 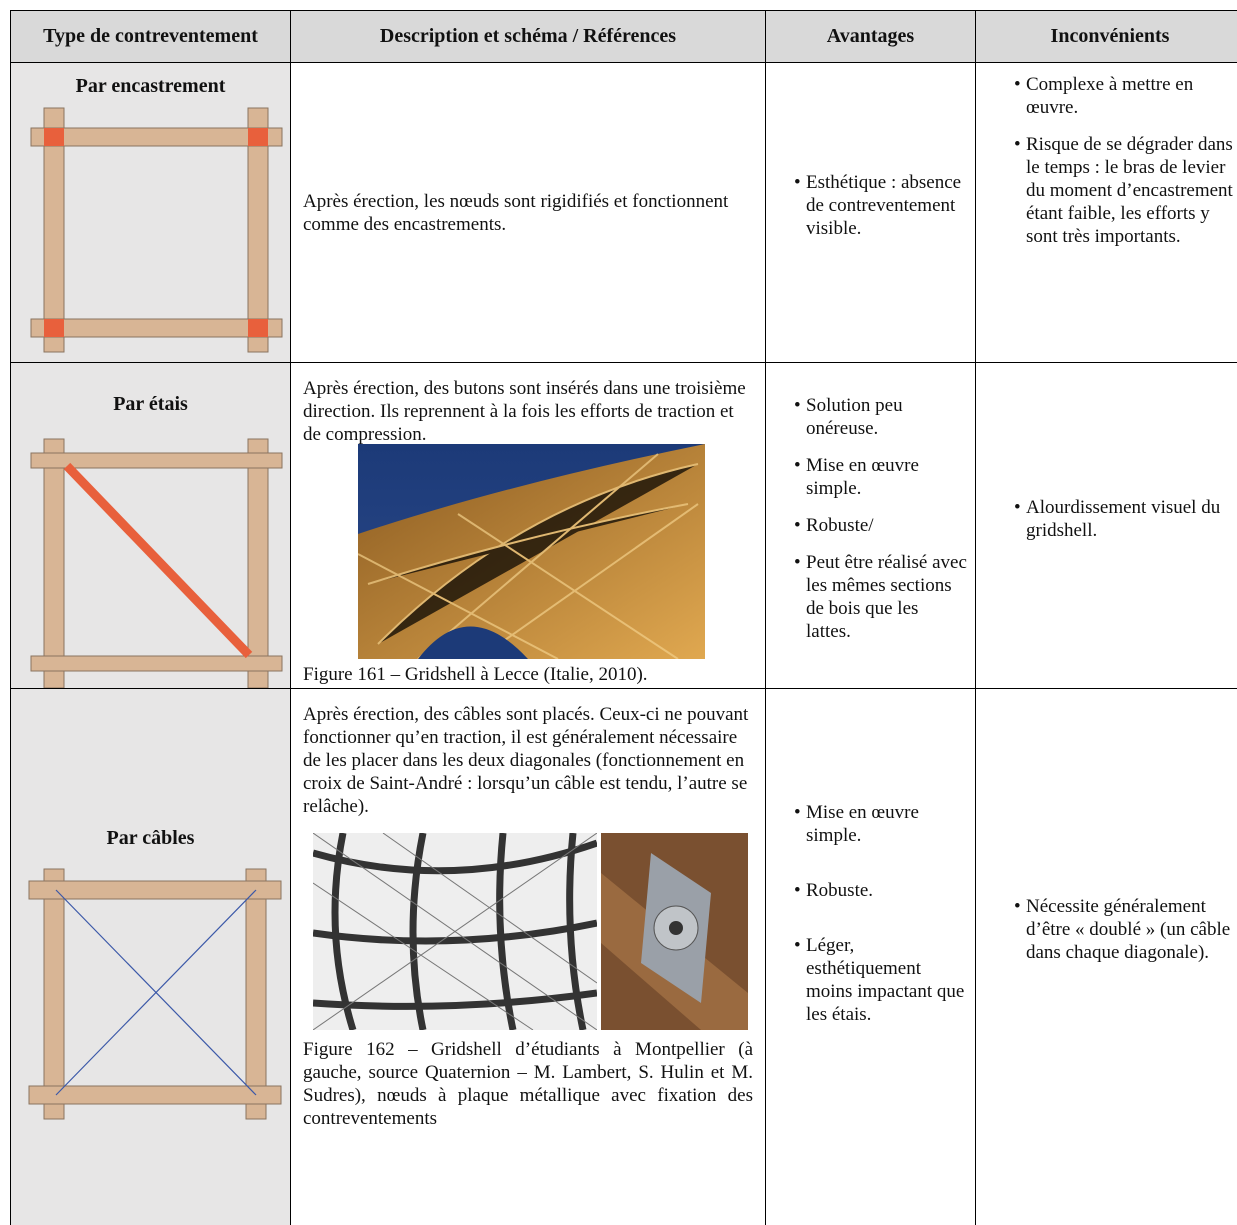 I want to click on type-title: Par étais, so click(x=150, y=404).